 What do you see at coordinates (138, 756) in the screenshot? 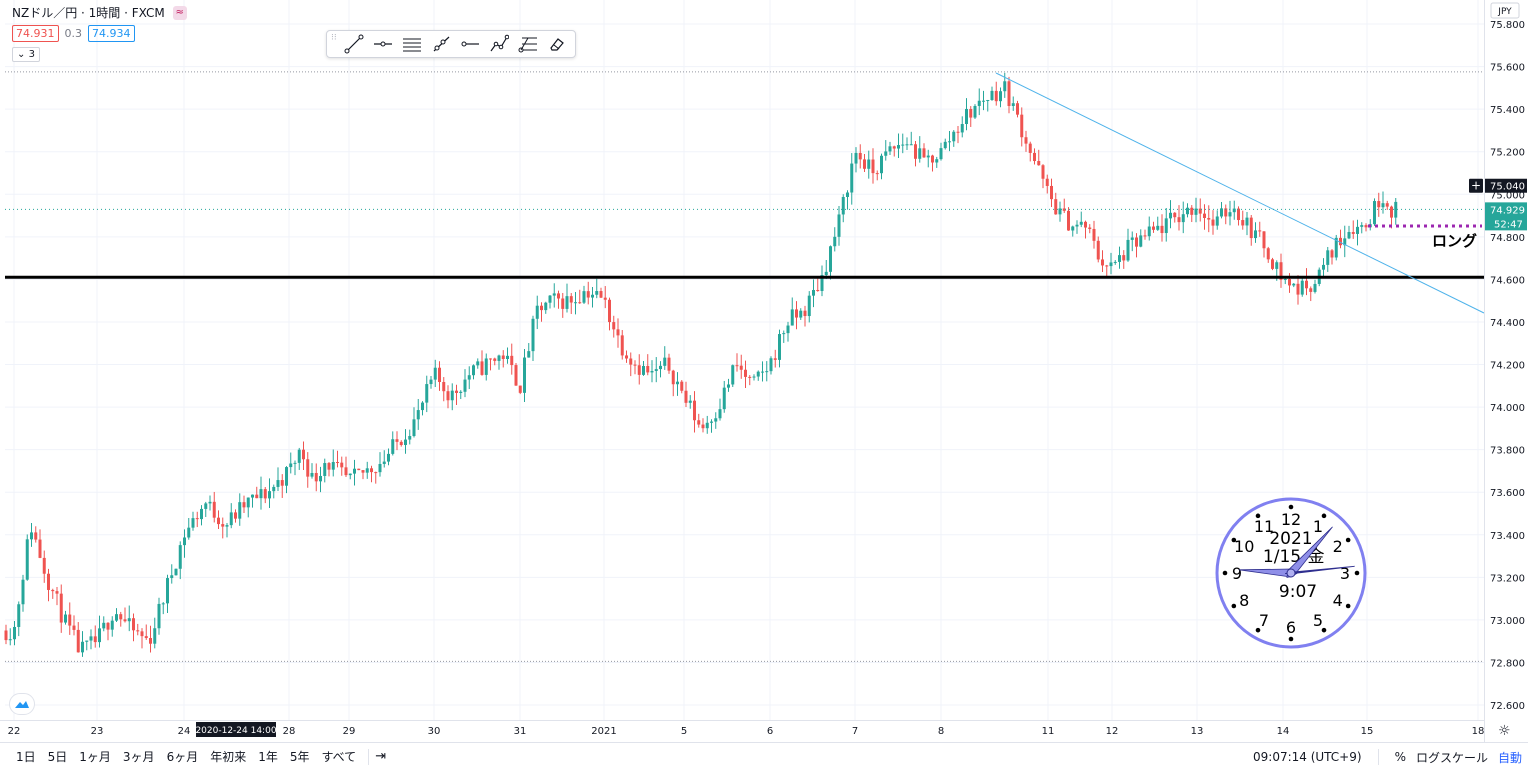
I see `range-button: 3ヶ月` at bounding box center [138, 756].